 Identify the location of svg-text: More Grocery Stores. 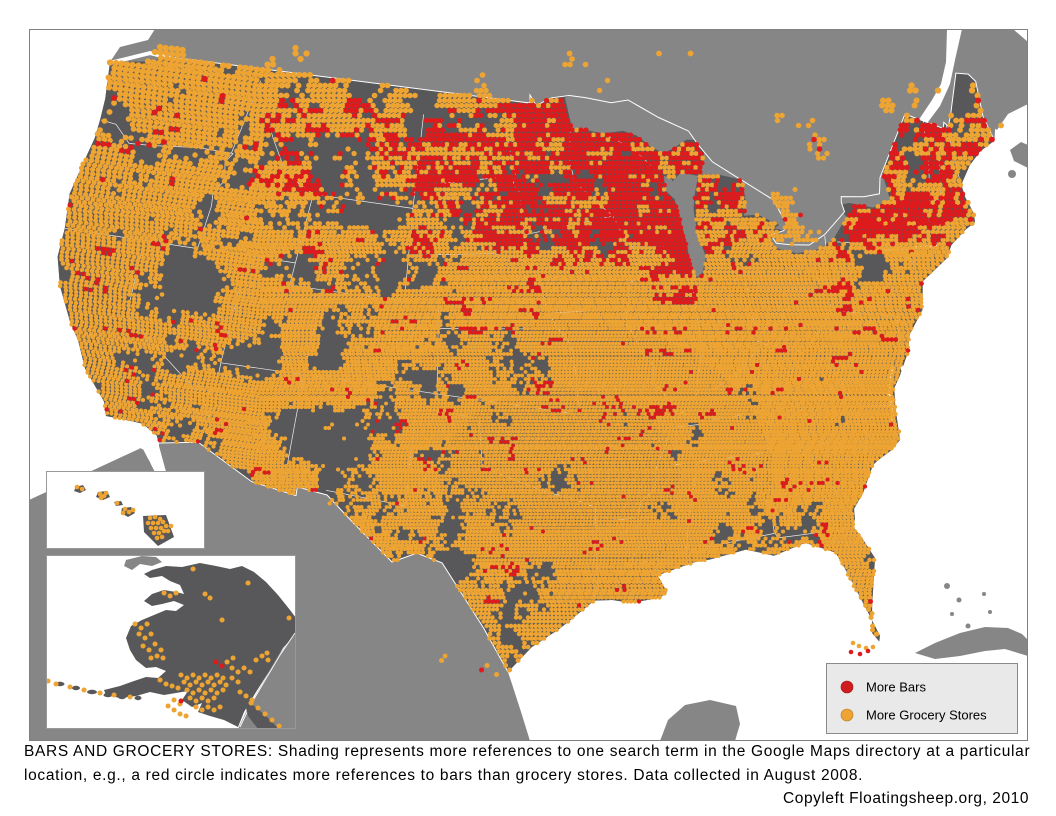
(926, 715).